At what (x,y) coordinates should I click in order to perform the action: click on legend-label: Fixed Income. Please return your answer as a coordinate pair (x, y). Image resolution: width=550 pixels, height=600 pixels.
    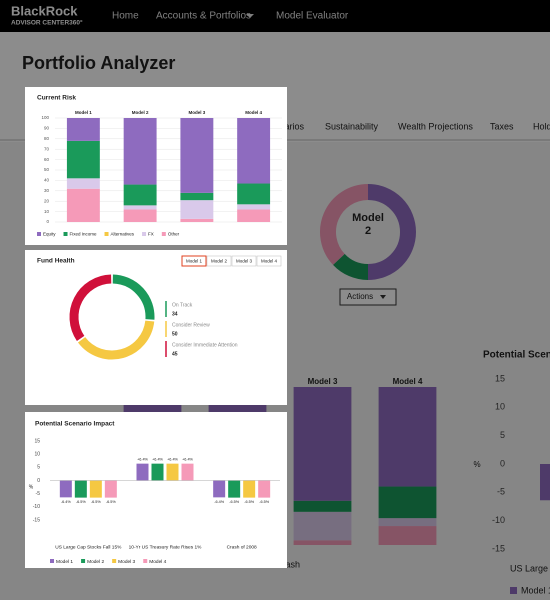
    Looking at the image, I should click on (84, 234).